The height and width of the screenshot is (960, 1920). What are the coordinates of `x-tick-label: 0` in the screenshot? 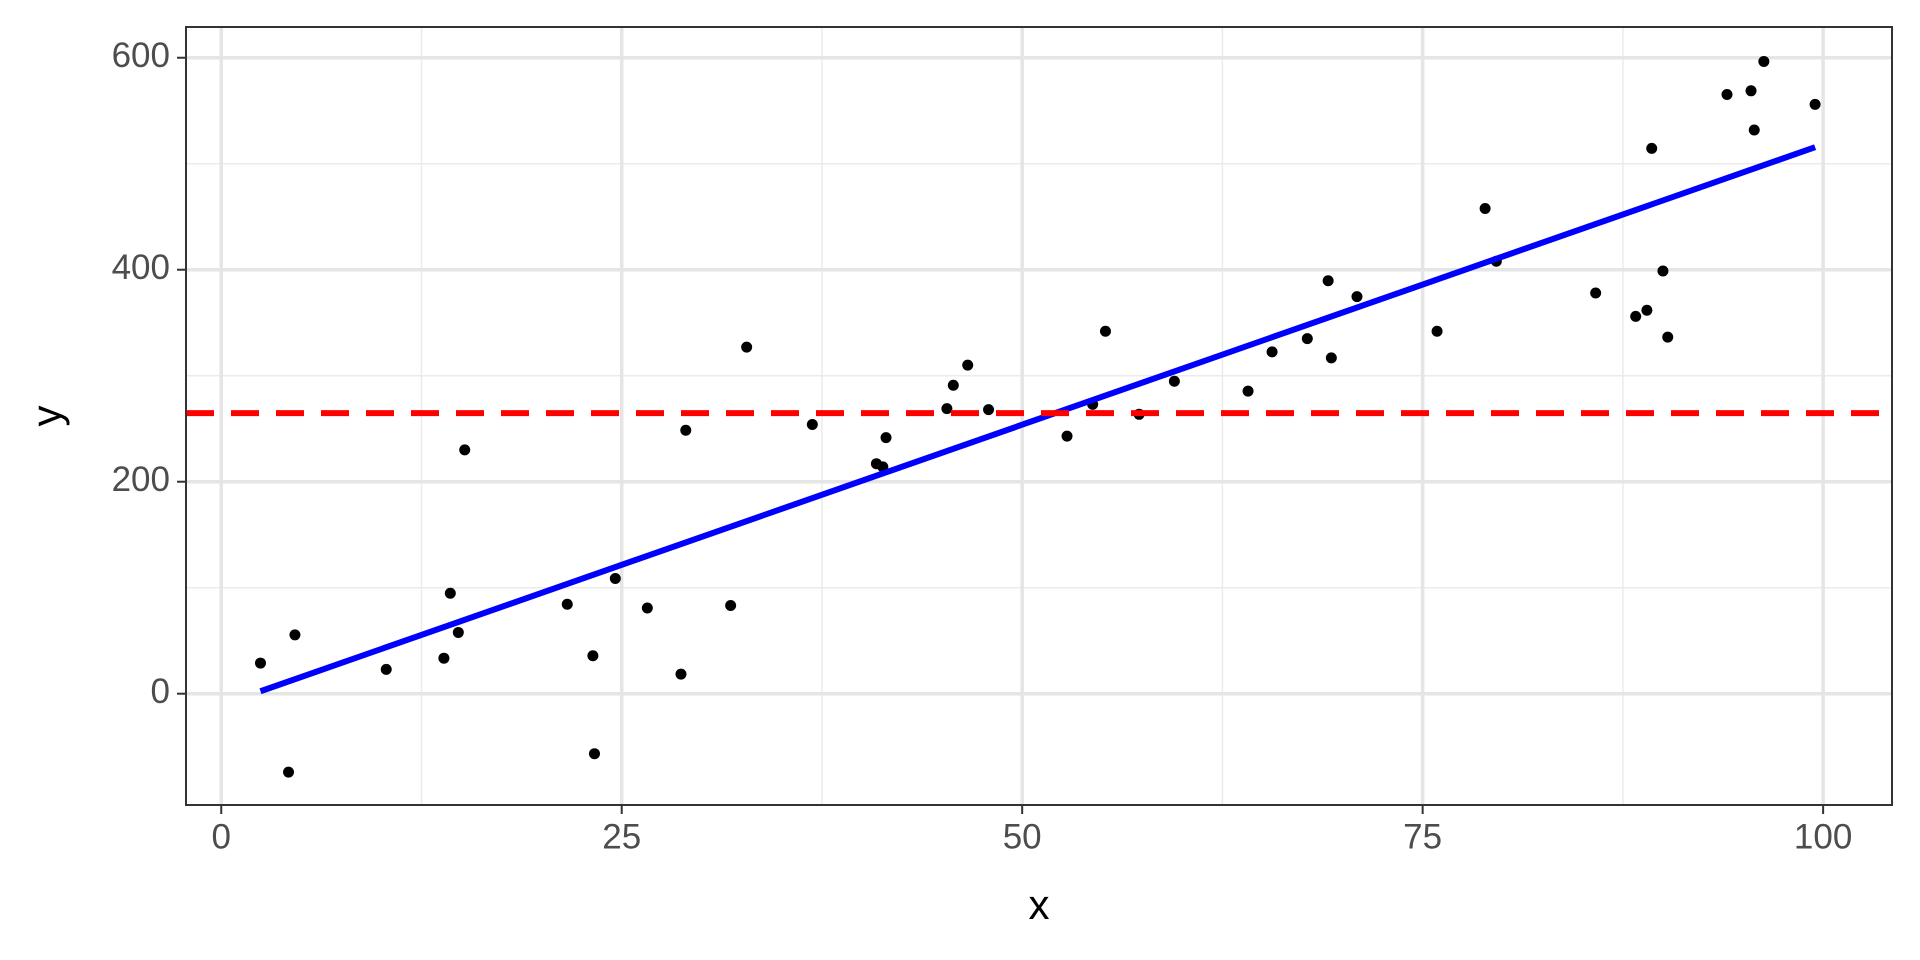 It's located at (221, 836).